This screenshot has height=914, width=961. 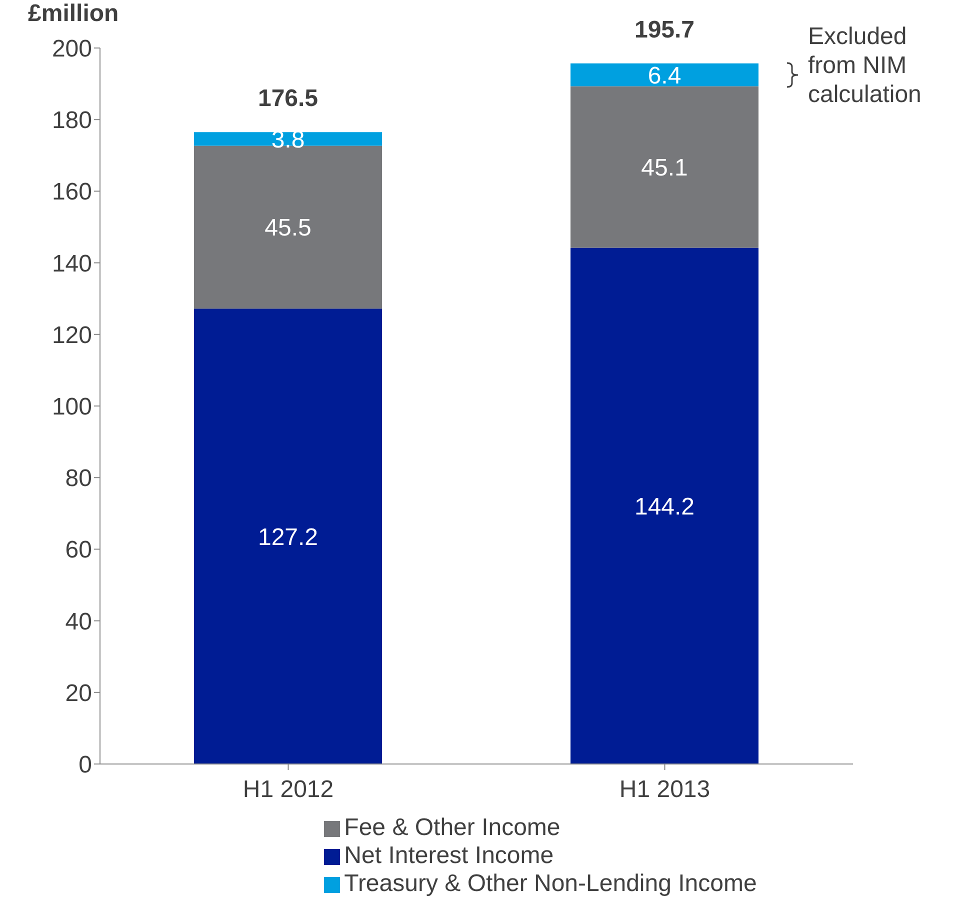 What do you see at coordinates (288, 790) in the screenshot?
I see `x-tick-label: H1 2012` at bounding box center [288, 790].